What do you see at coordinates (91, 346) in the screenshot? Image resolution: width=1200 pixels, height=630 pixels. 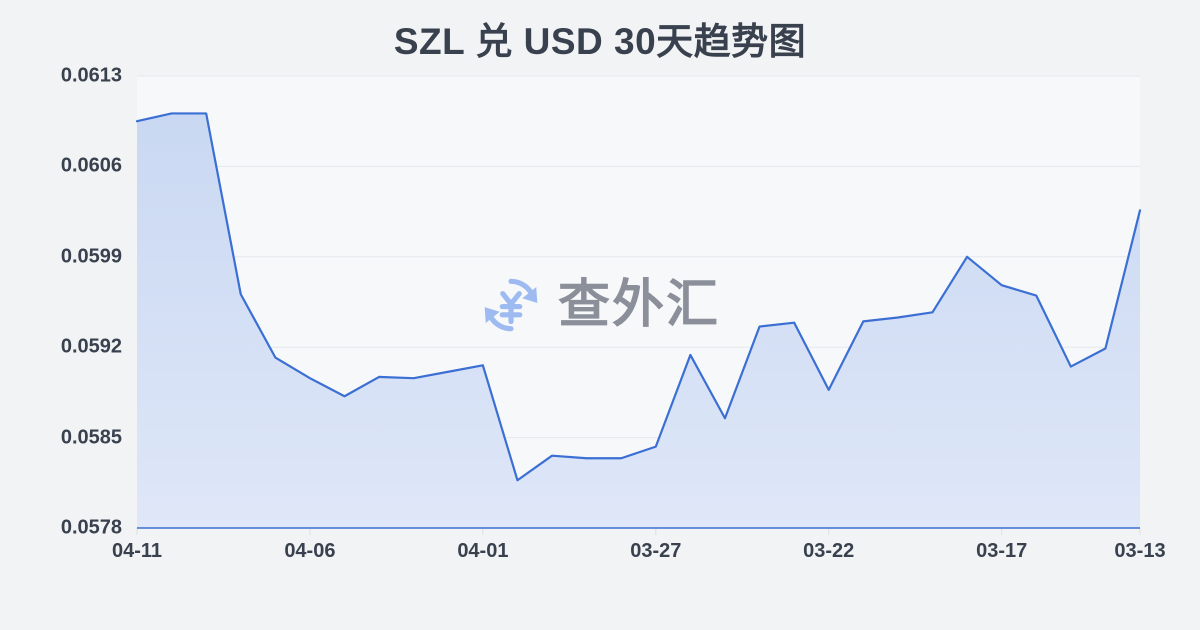 I see `y-axis-tick-3: 0.0592` at bounding box center [91, 346].